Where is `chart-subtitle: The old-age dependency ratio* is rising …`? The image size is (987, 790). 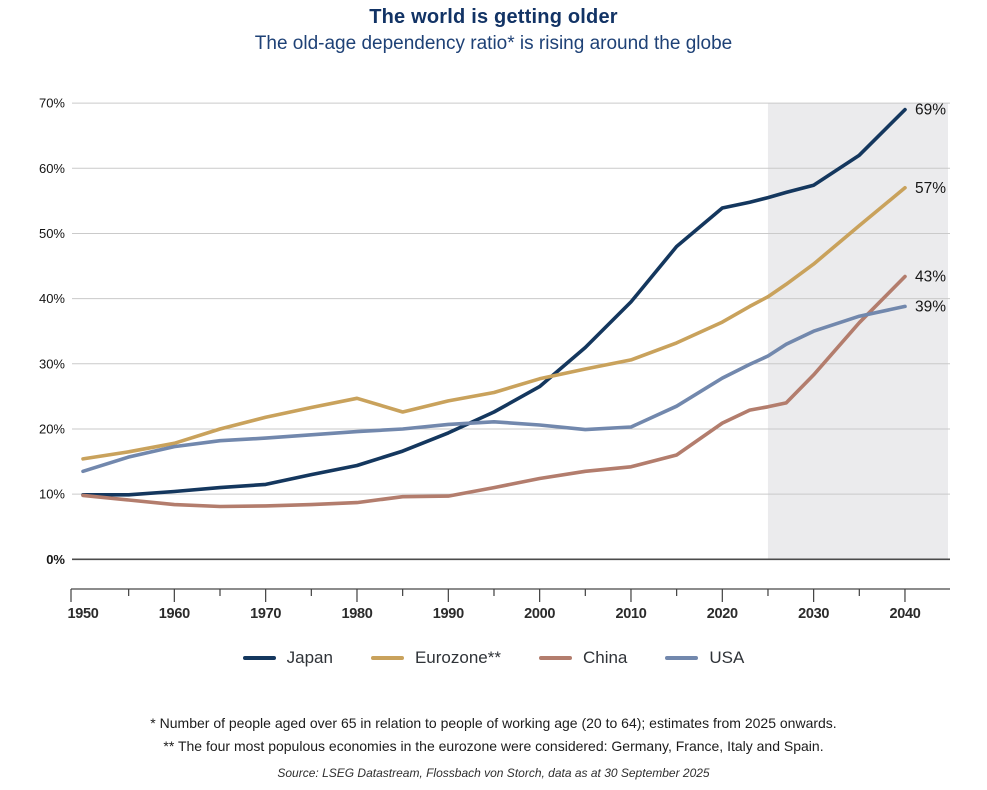
chart-subtitle: The old-age dependency ratio* is rising … is located at coordinates (493, 43).